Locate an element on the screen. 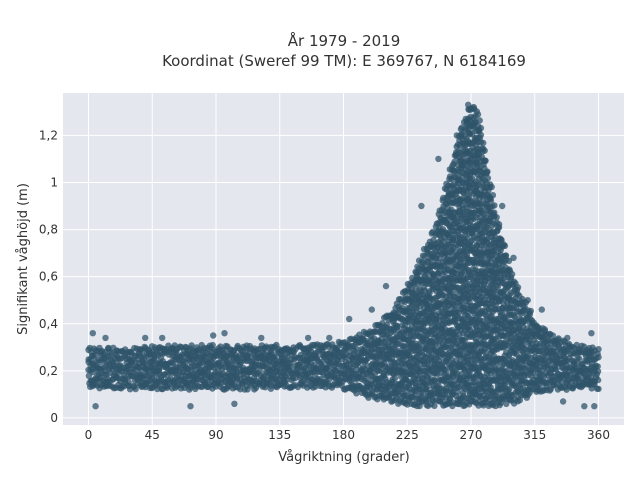  y-tick-label: 0,6 is located at coordinates (48, 277).